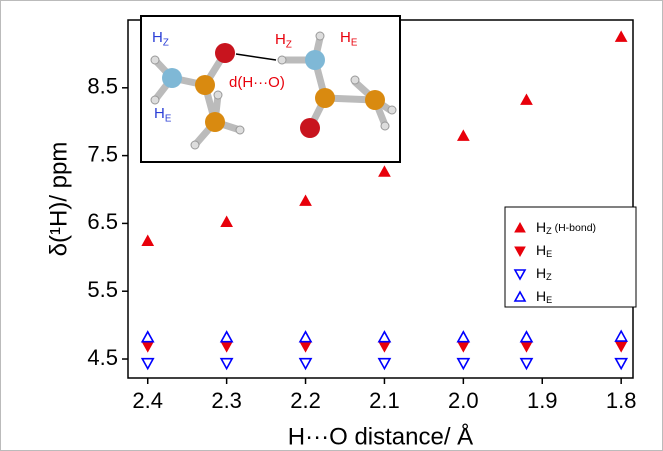 The height and width of the screenshot is (451, 663). Describe the element at coordinates (570, 257) in the screenshot. I see `legend-box` at that location.